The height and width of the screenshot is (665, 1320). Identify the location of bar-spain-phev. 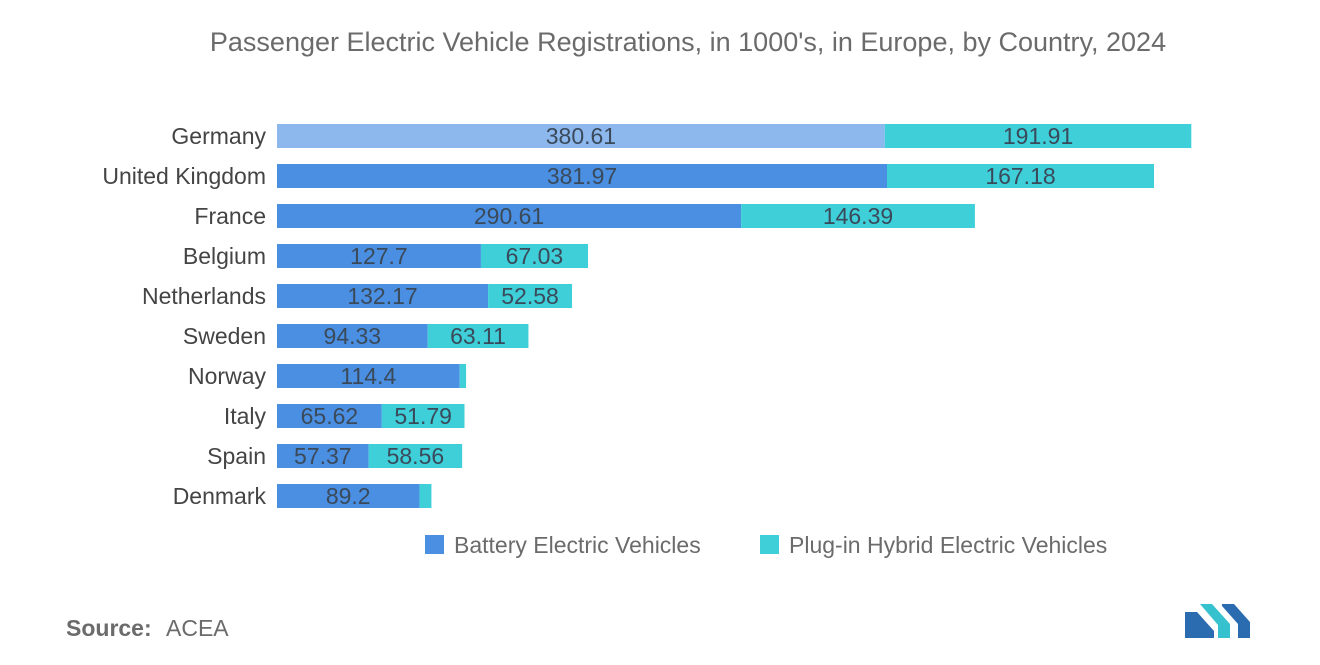
(415, 456).